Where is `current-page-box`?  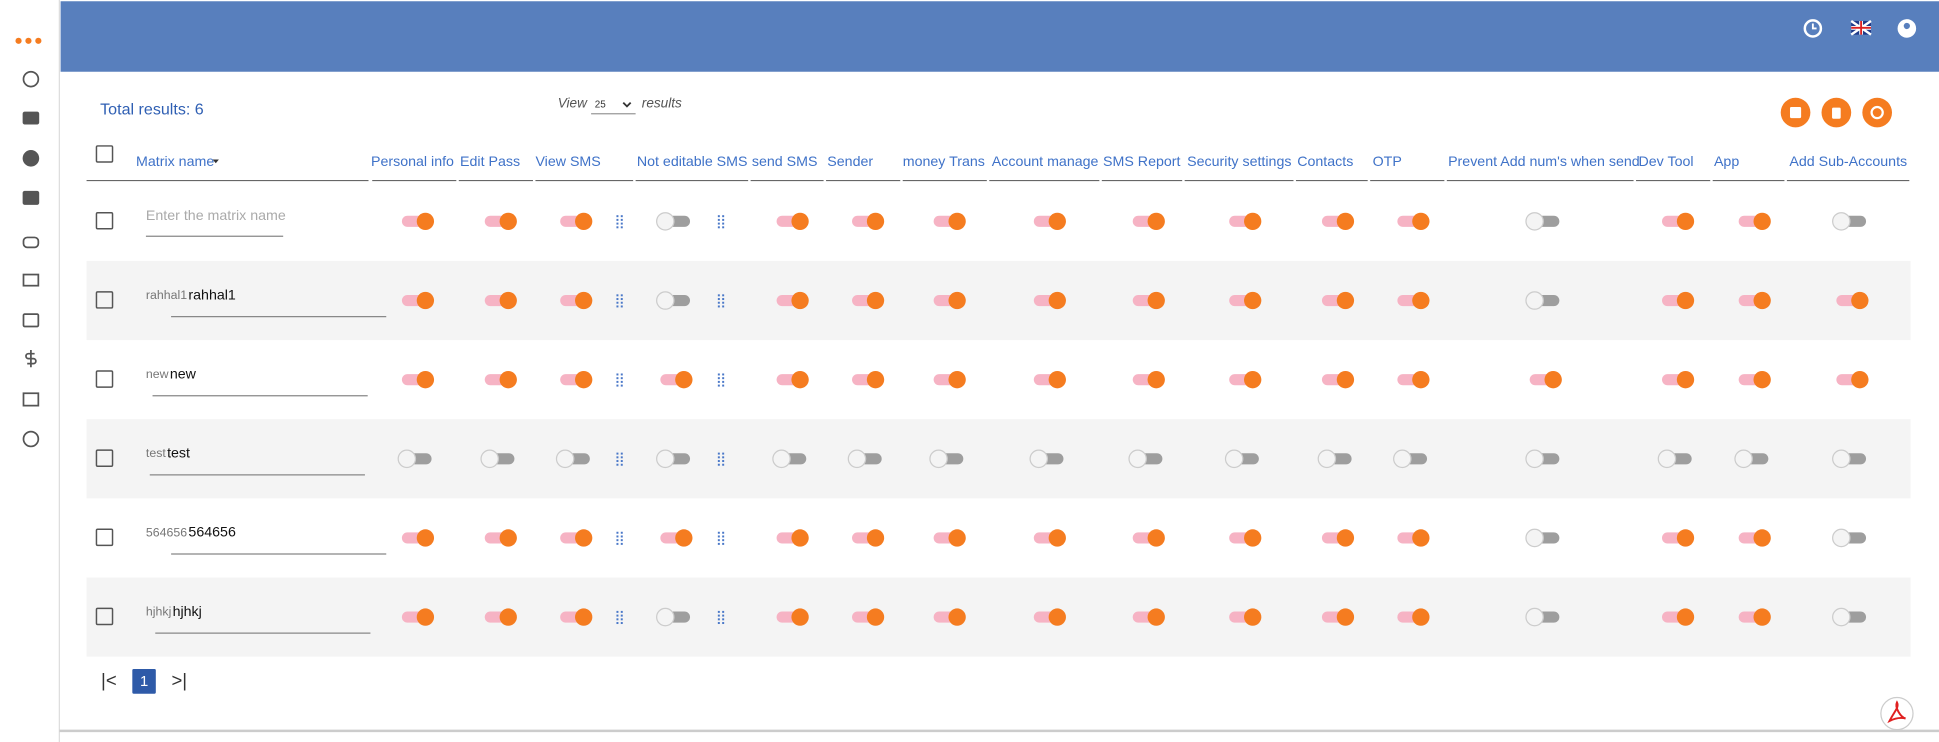 current-page-box is located at coordinates (144, 681).